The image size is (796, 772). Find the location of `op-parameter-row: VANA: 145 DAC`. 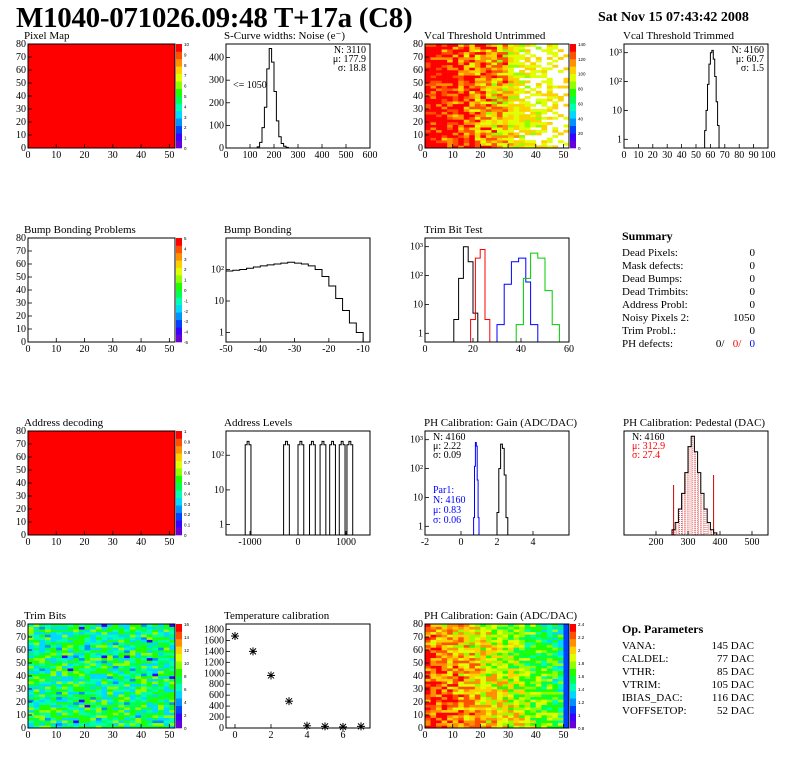

op-parameter-row: VANA: 145 DAC is located at coordinates (688, 646).